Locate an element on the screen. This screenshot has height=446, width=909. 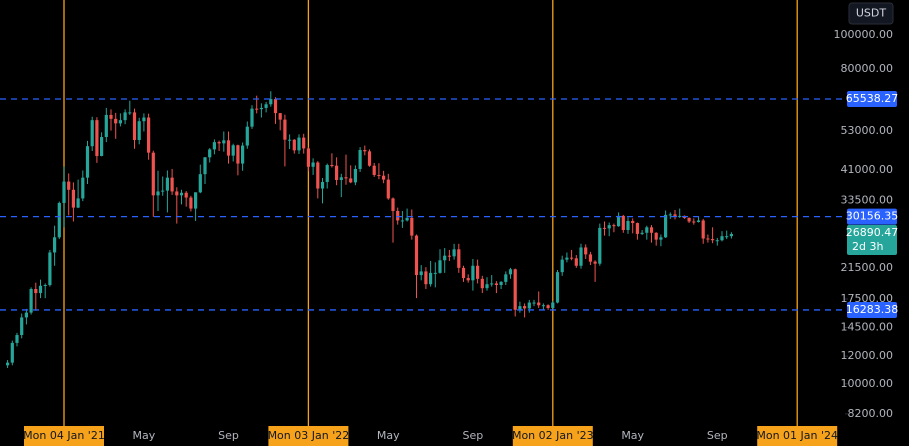
level-label-box is located at coordinates (872, 99).